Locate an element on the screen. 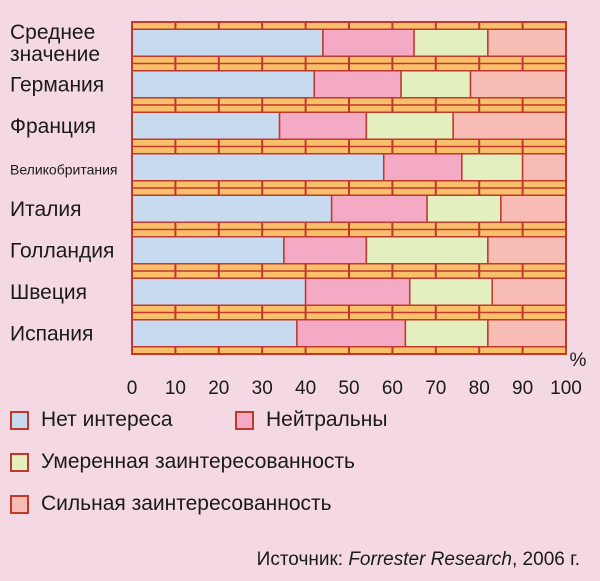 This screenshot has height=581, width=600. legend-swatch-neutral is located at coordinates (244, 420).